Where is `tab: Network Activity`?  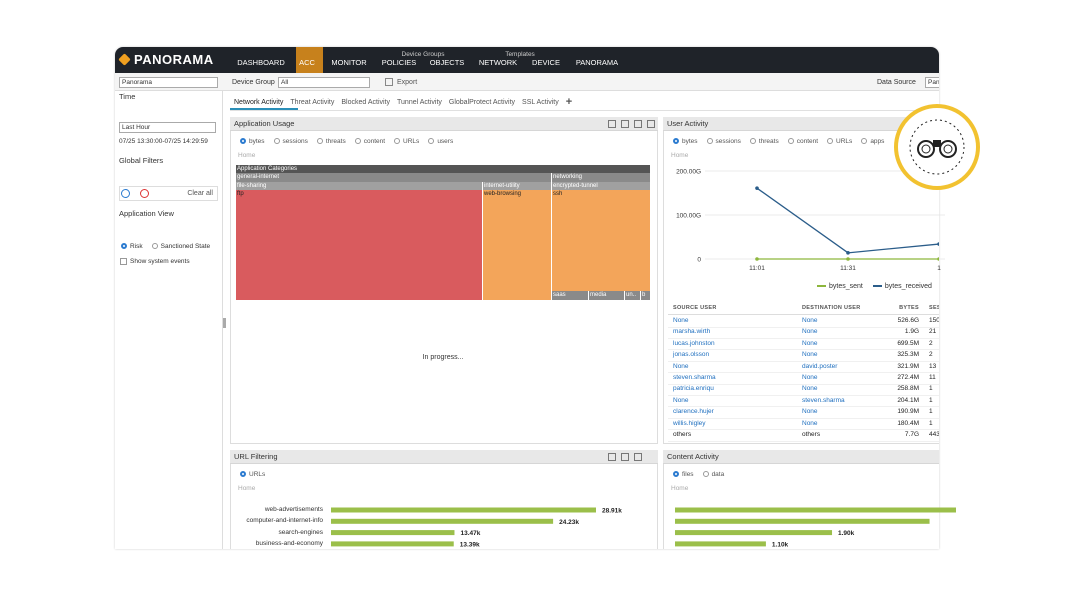 tab: Network Activity is located at coordinates (259, 102).